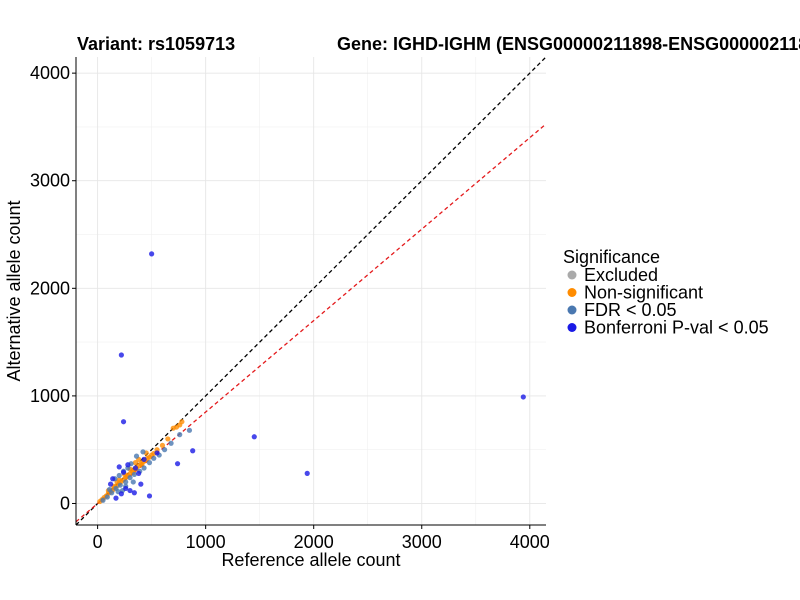  I want to click on y-tick-label: 0, so click(65, 503).